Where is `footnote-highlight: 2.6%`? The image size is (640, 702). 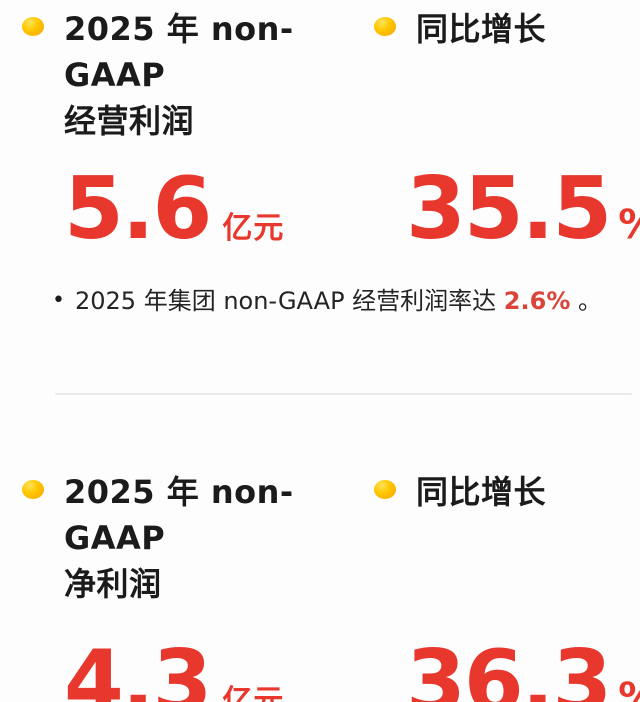
footnote-highlight: 2.6% is located at coordinates (537, 301).